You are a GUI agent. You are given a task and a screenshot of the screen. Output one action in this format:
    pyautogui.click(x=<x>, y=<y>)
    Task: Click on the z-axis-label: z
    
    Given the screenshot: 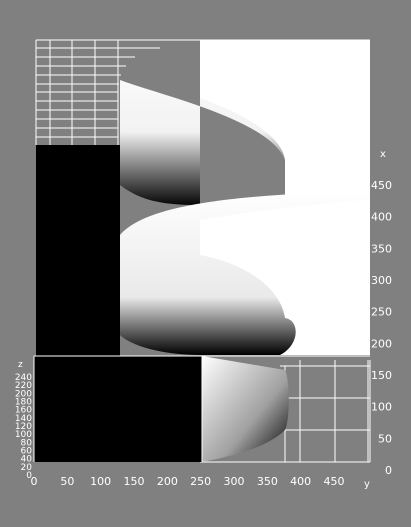 What is the action you would take?
    pyautogui.click(x=20, y=365)
    